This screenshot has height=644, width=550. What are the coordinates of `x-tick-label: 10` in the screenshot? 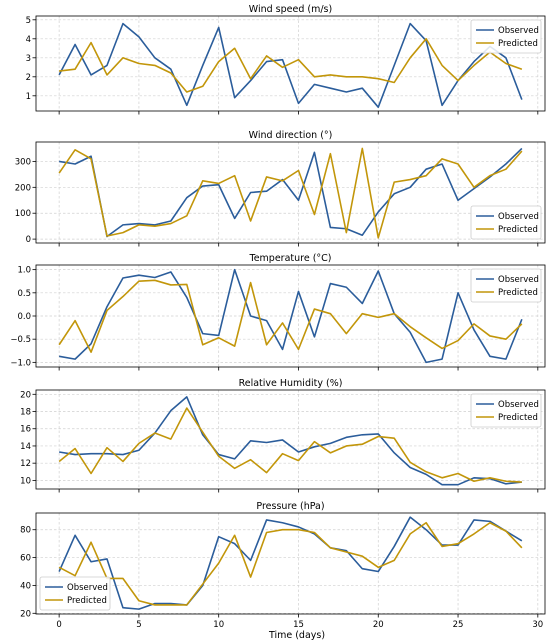 It's located at (218, 625).